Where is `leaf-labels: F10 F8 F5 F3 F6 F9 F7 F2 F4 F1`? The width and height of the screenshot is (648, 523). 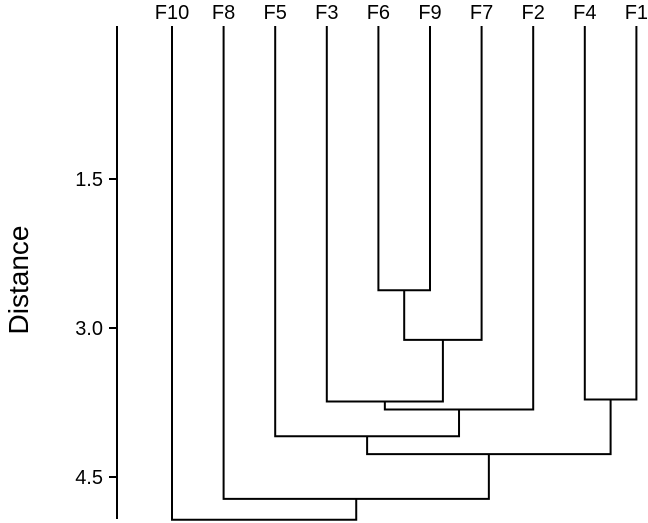 leaf-labels: F10 F8 F5 F3 F6 F9 F7 F2 F4 F1 is located at coordinates (401, 13).